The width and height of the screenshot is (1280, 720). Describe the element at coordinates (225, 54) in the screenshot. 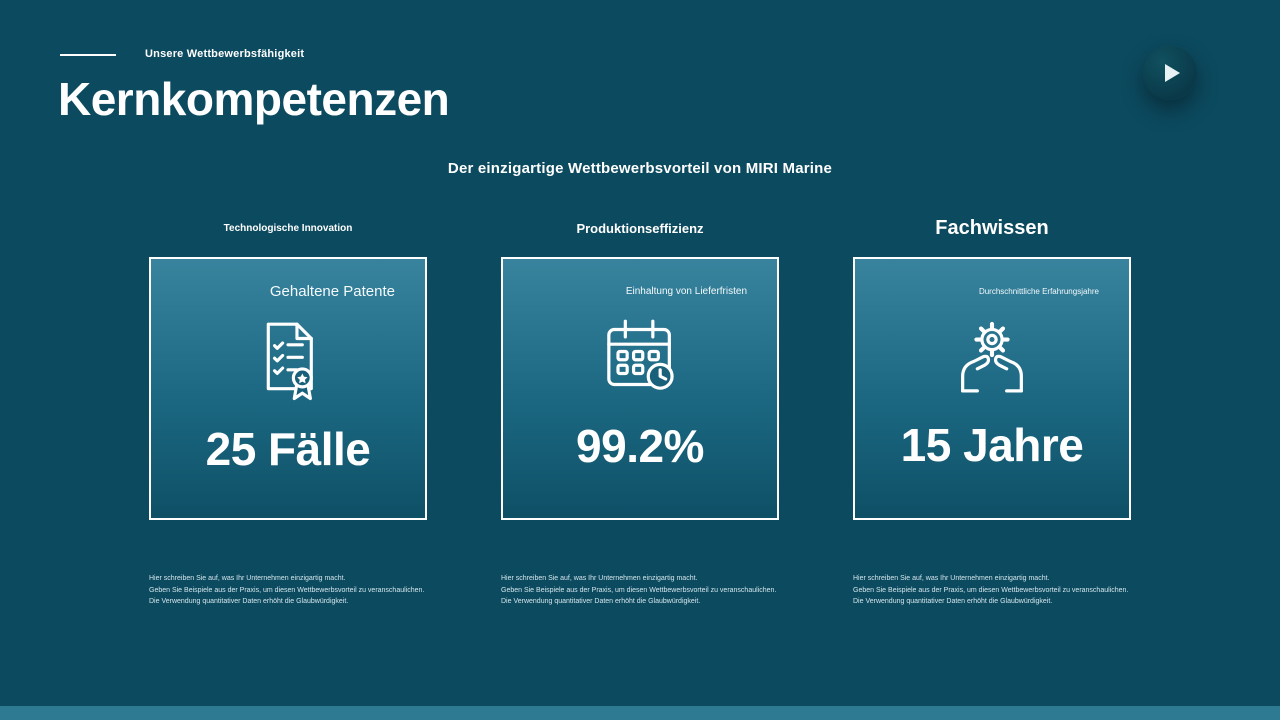

I see `eyebrow-label: Unsere Wettbewerbsfähigkeit` at that location.